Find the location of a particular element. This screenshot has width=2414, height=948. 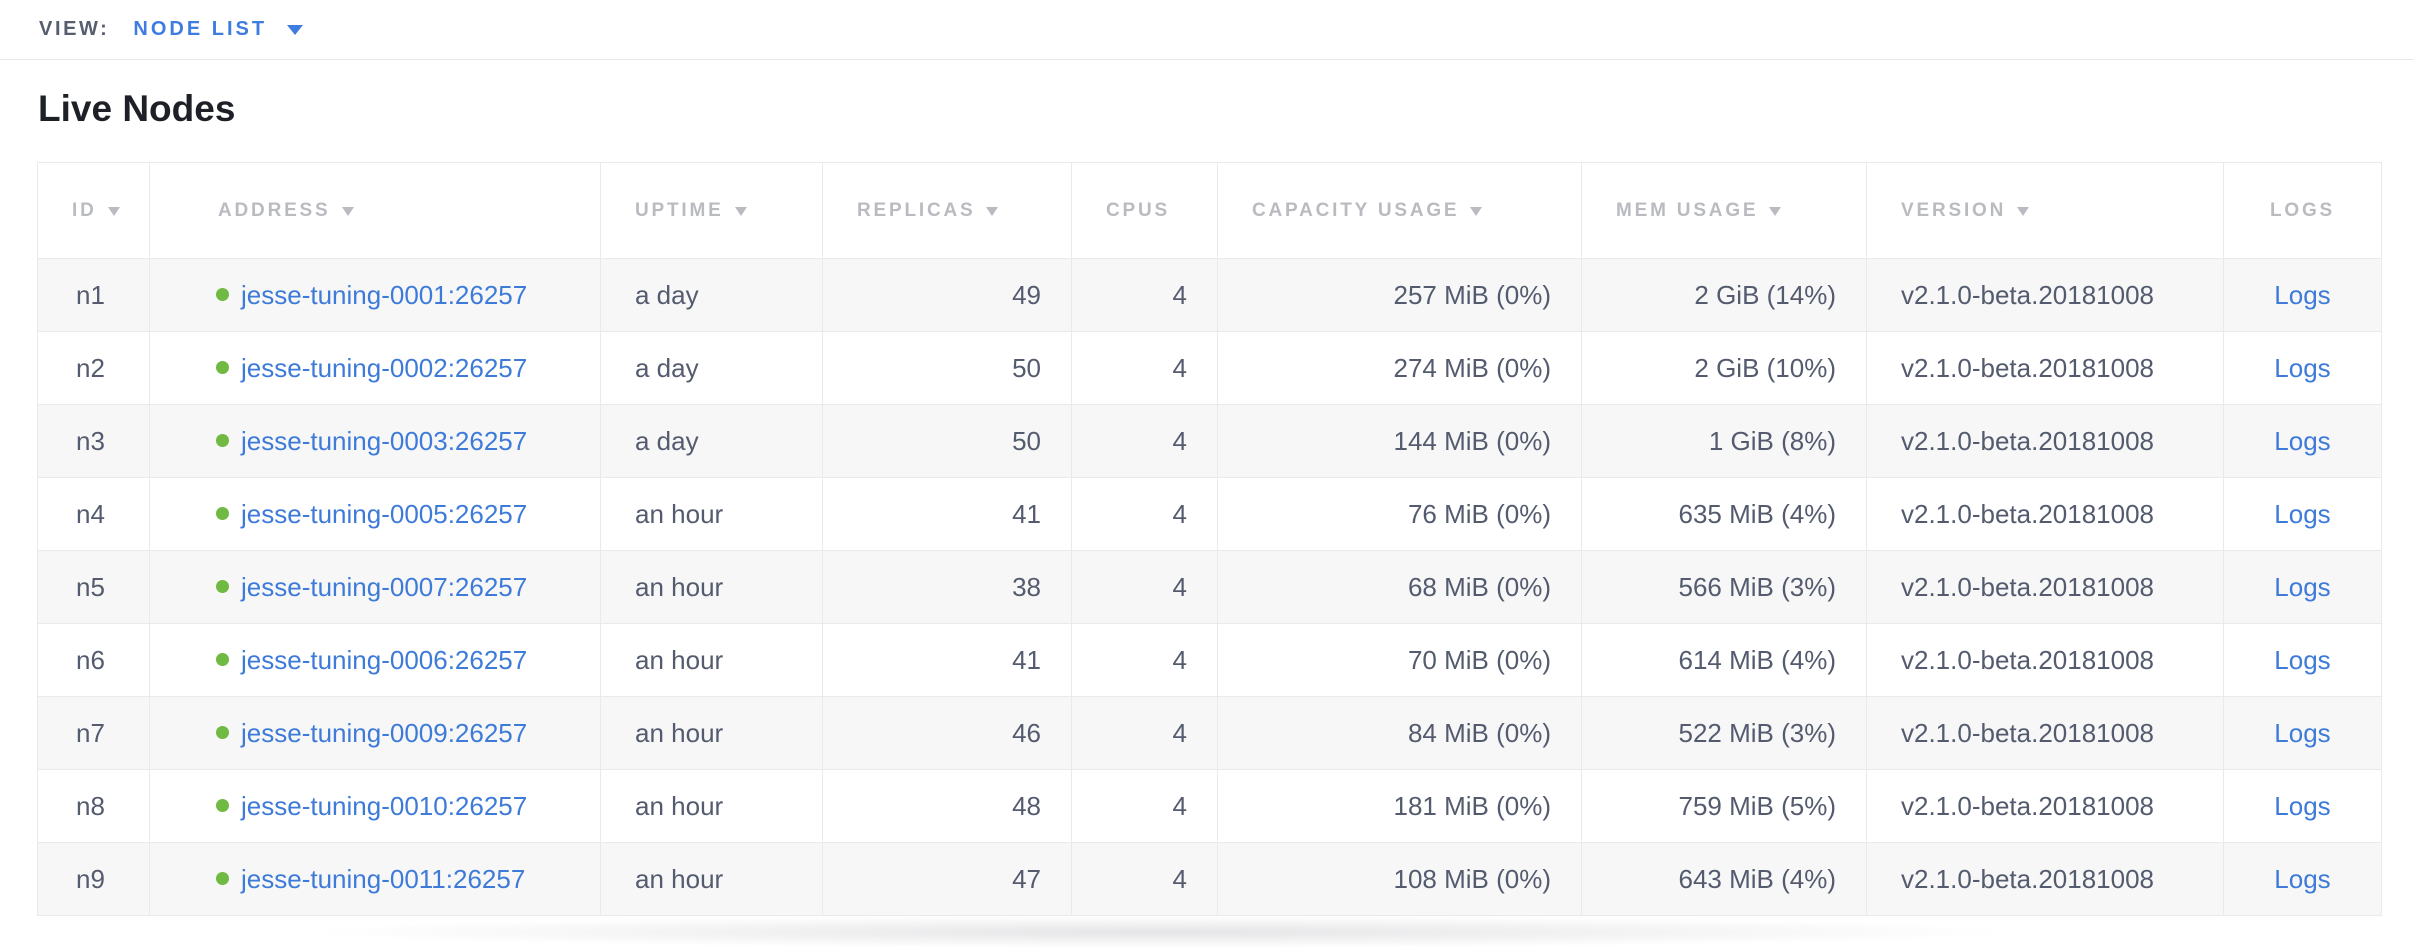

column-header-cpus: CPUS is located at coordinates (1144, 210).